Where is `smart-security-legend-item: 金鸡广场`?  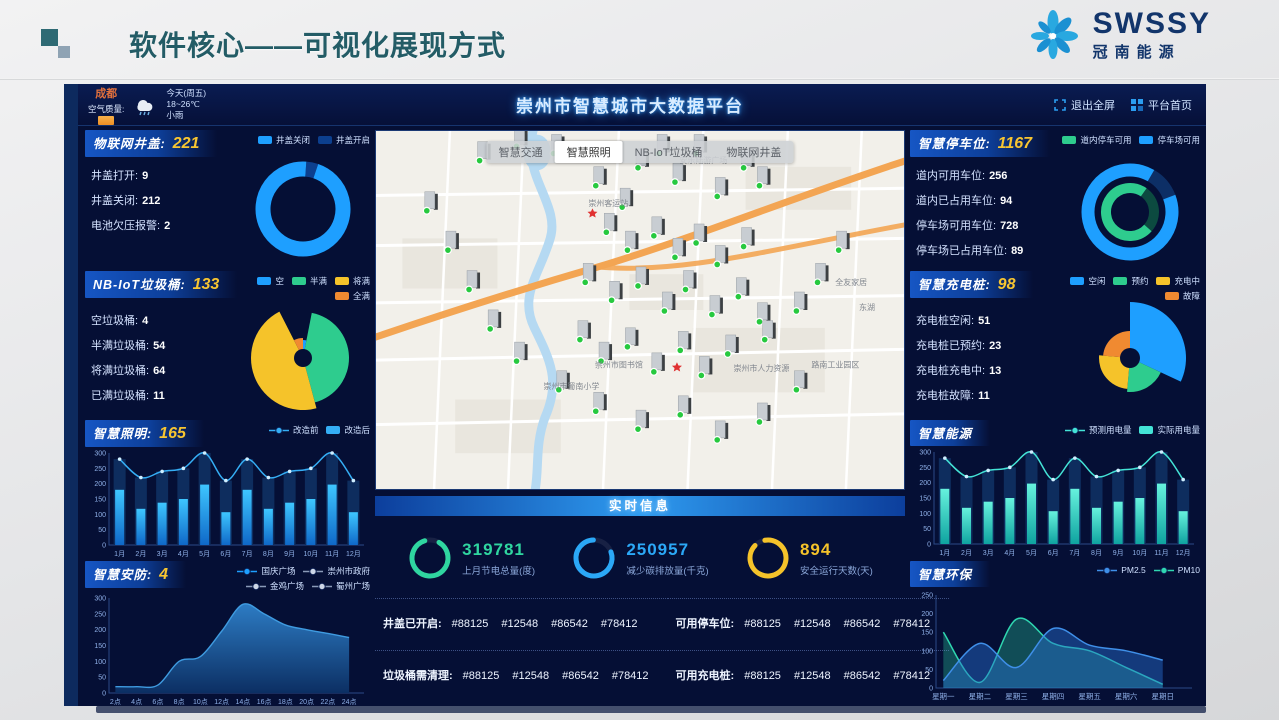 smart-security-legend-item: 金鸡广场 is located at coordinates (274, 586).